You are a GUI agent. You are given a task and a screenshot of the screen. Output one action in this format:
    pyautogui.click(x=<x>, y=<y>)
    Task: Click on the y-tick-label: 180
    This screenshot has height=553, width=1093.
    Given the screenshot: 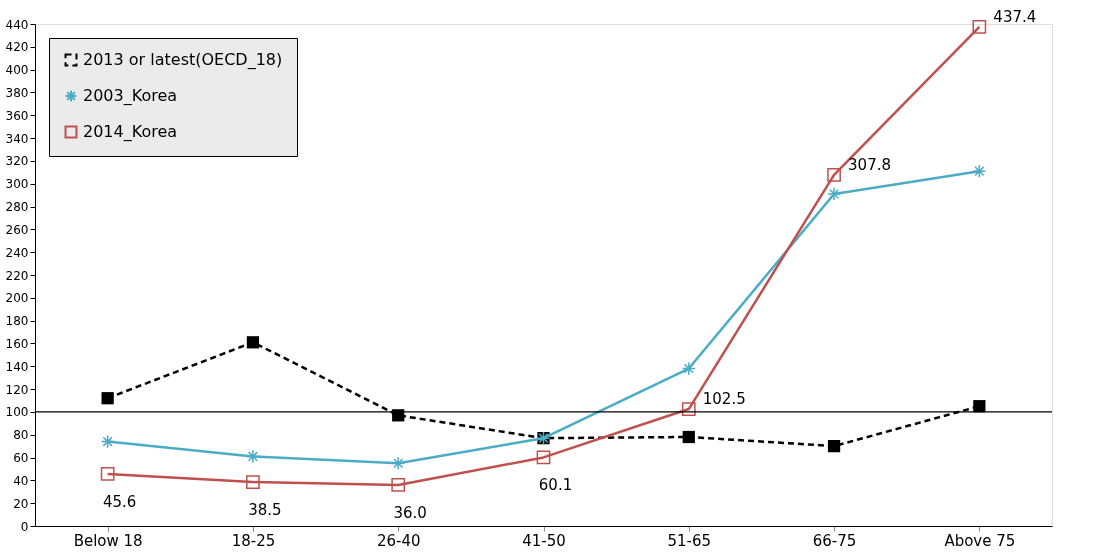 What is the action you would take?
    pyautogui.click(x=17, y=321)
    